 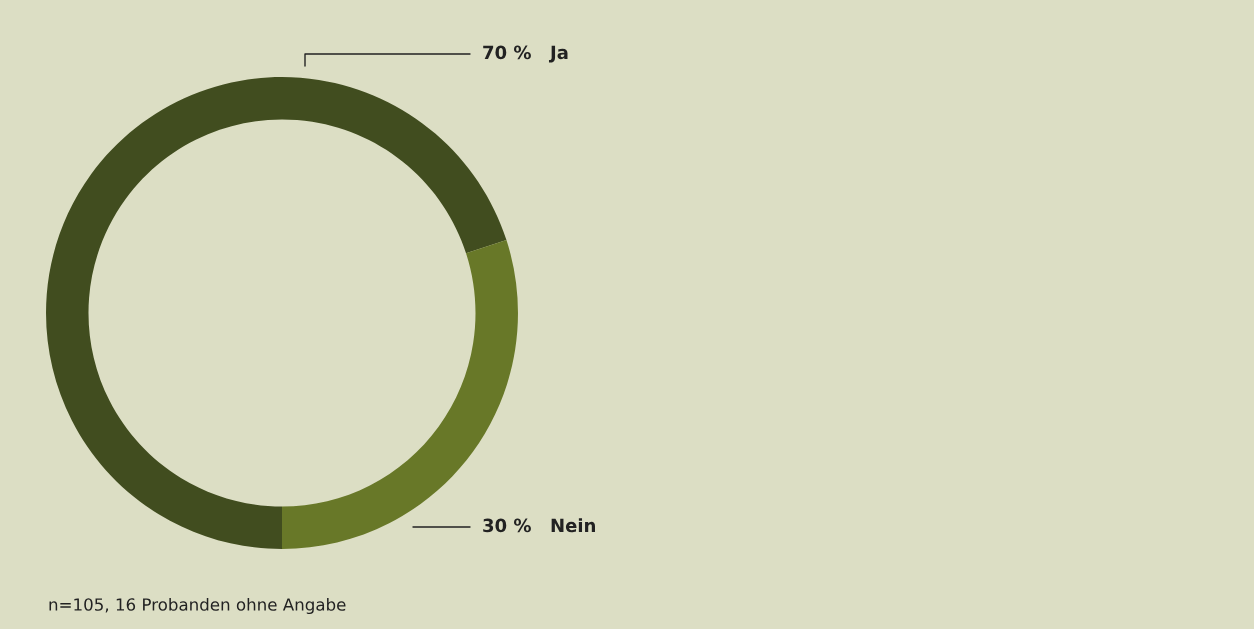 I want to click on slice-label: Ja, so click(x=558, y=54).